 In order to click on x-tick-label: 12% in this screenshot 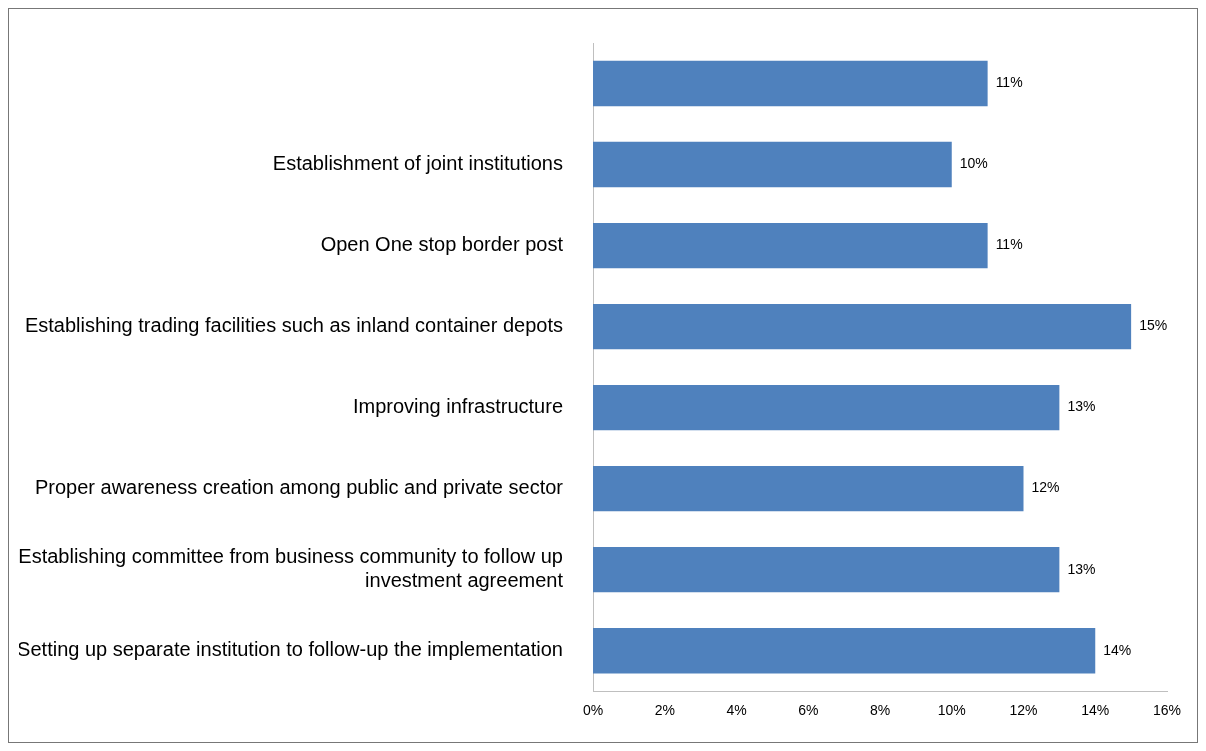, I will do `click(1023, 710)`.